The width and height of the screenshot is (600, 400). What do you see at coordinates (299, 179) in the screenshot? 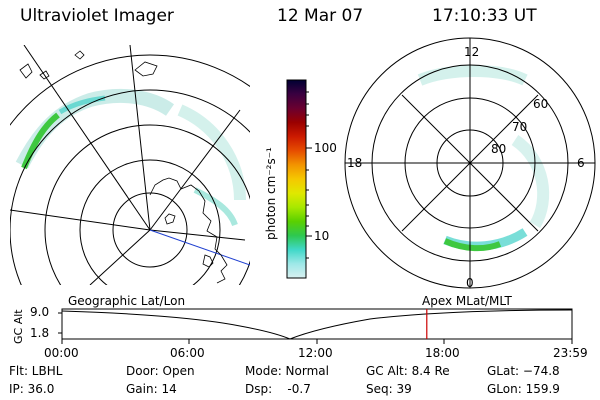
I see `colorbar` at bounding box center [299, 179].